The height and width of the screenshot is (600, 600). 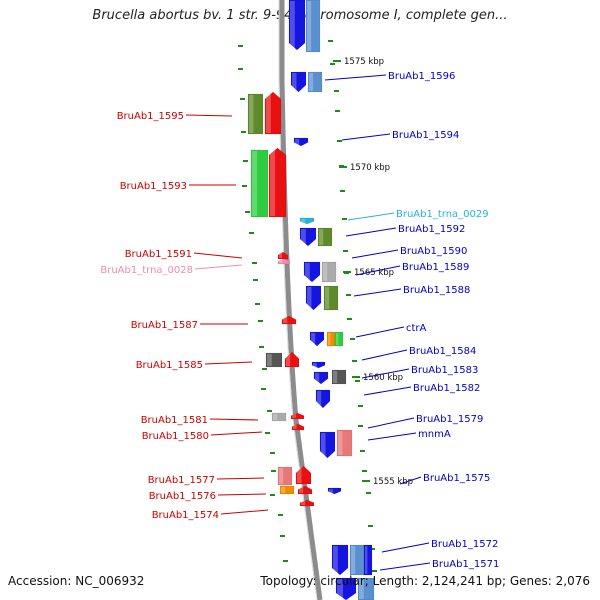 I want to click on right-gene-label: ctrA, so click(x=416, y=328).